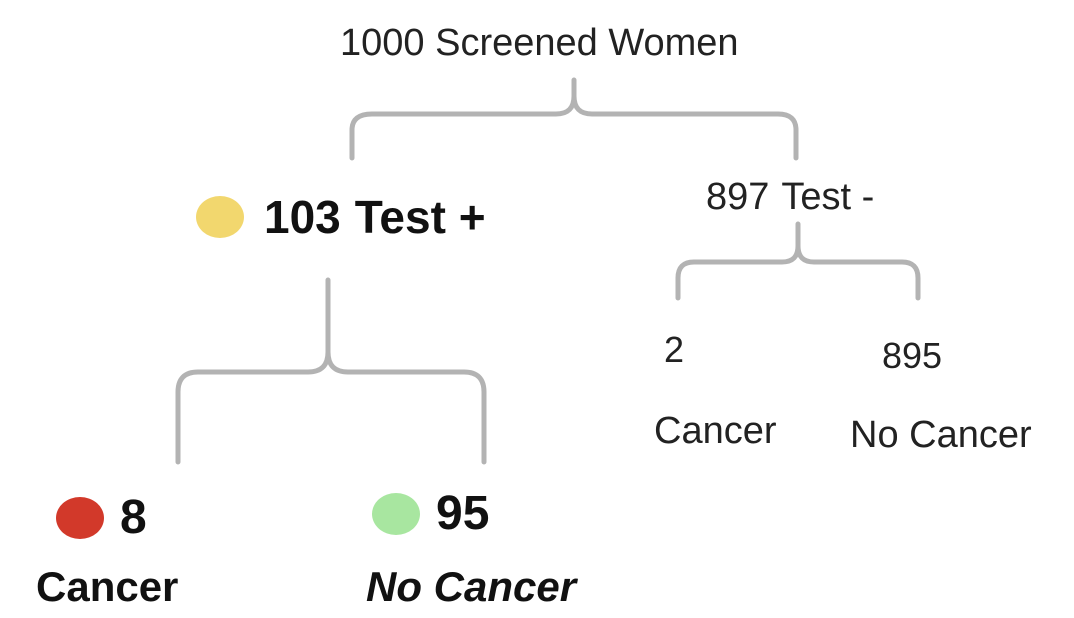 This screenshot has width=1074, height=618. I want to click on test-negative-text: Test -, so click(828, 197).